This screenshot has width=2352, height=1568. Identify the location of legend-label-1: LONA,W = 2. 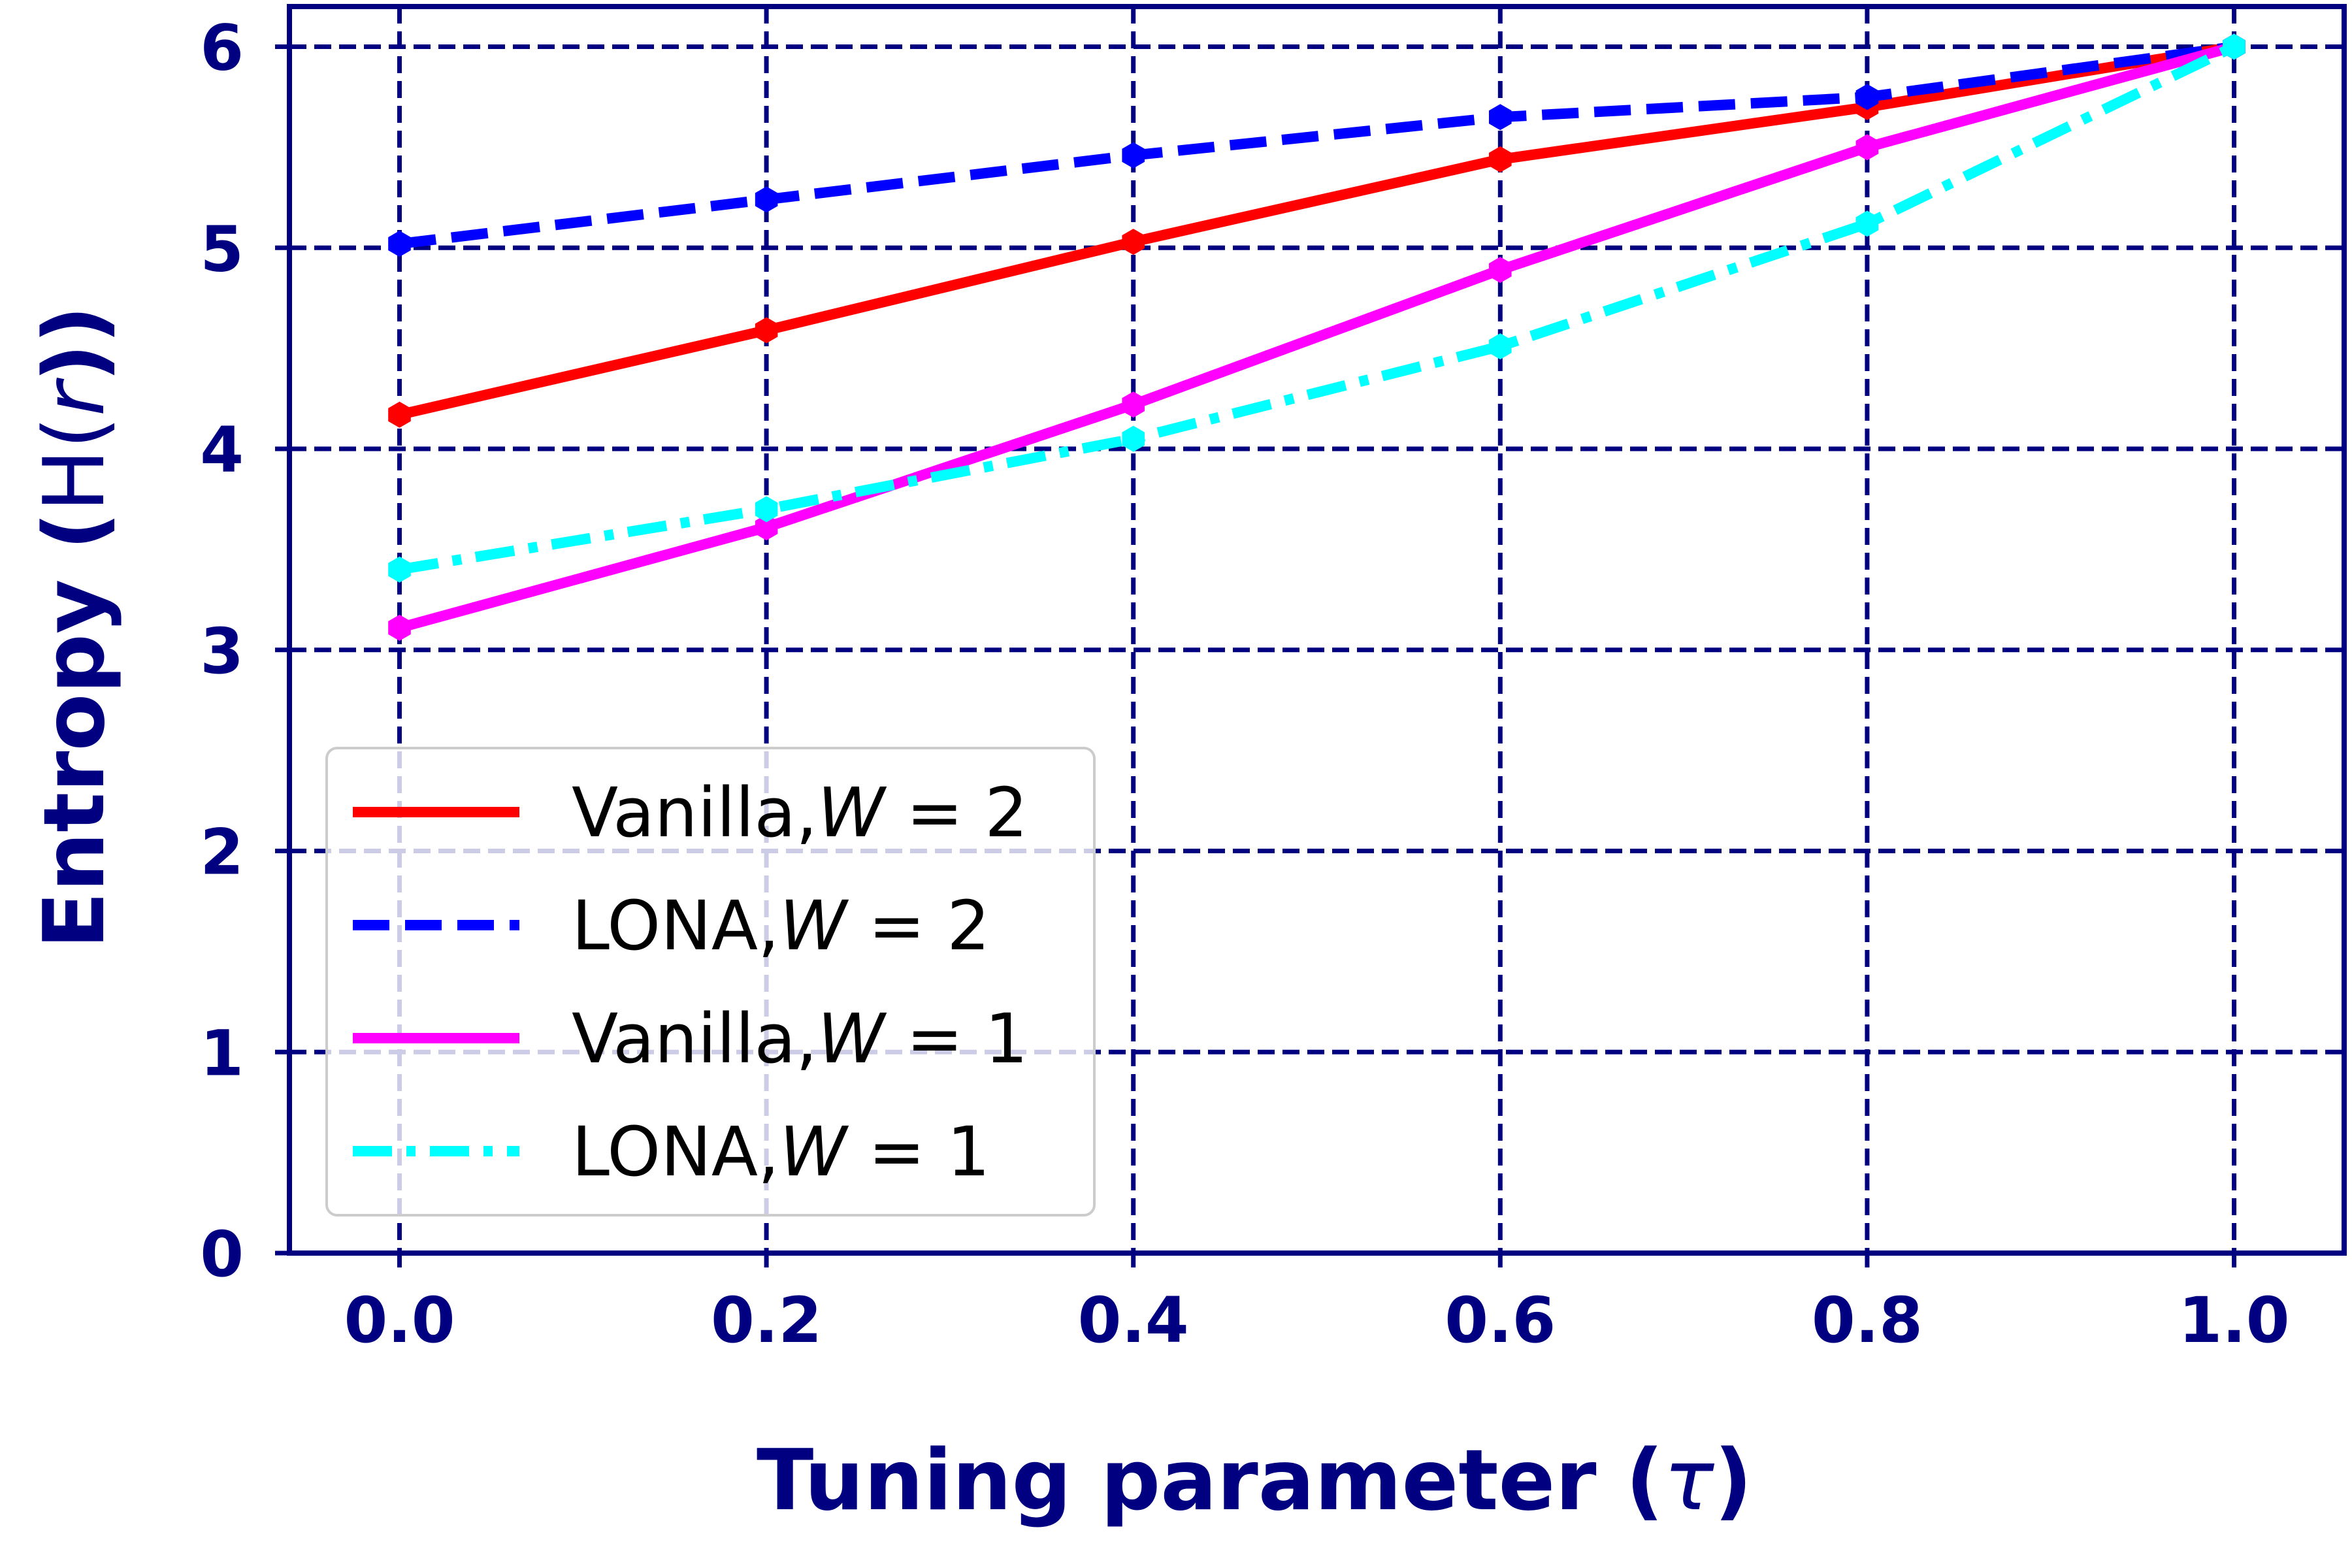
(781, 926).